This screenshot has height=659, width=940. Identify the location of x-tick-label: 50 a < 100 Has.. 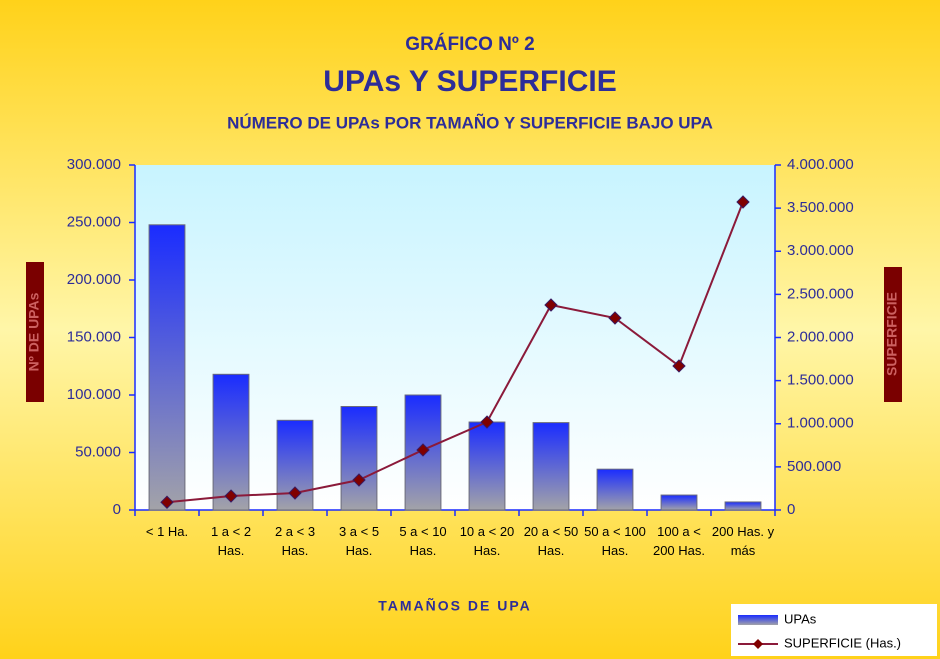
(615, 541).